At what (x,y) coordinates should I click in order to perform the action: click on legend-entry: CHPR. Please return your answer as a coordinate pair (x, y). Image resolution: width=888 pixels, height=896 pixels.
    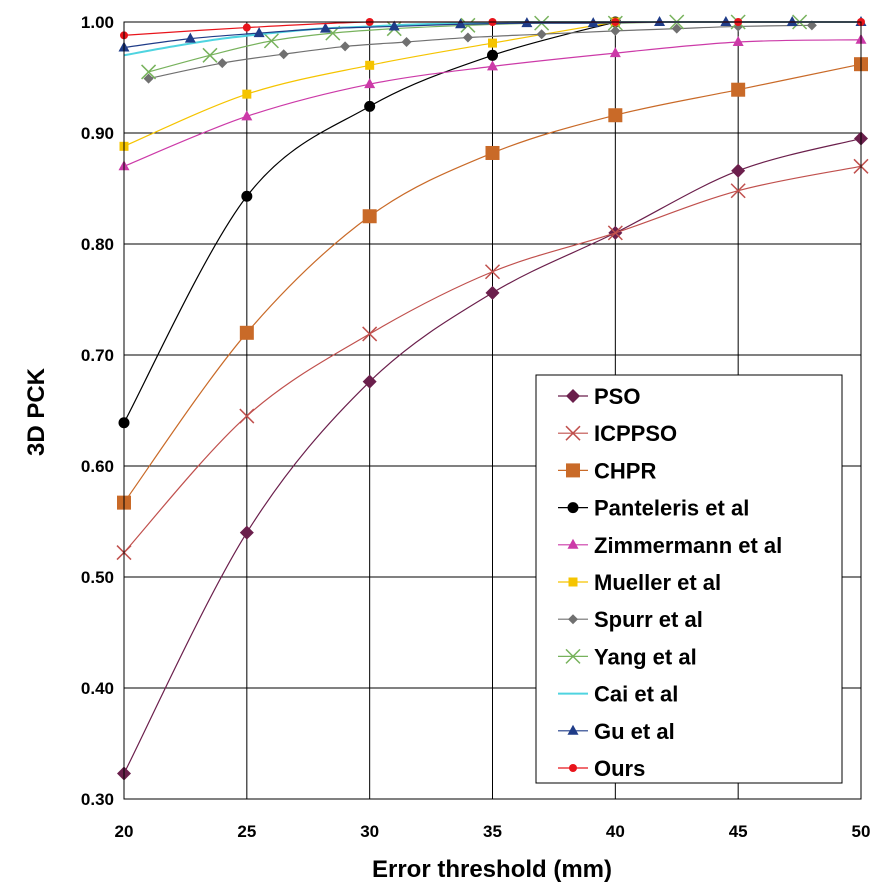
    Looking at the image, I should click on (607, 470).